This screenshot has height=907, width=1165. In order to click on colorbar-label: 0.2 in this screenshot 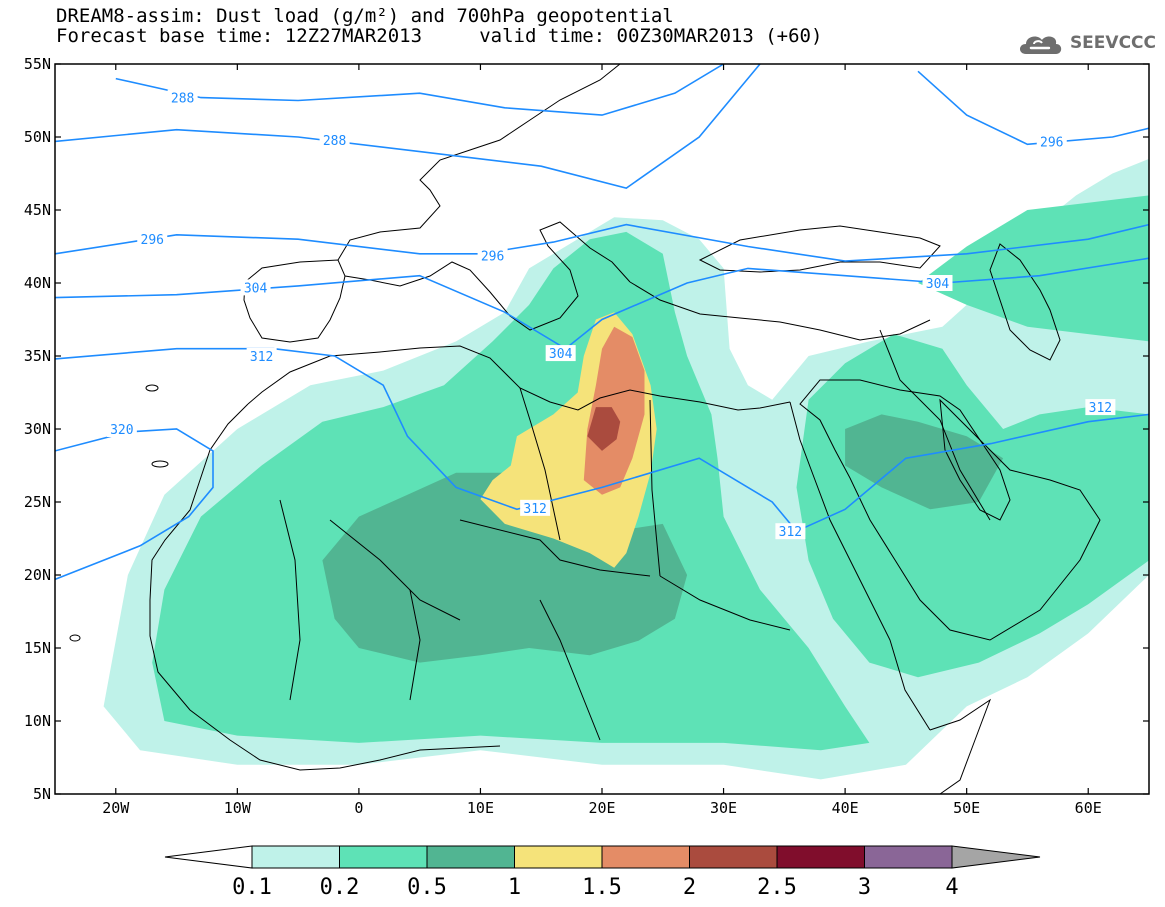, I will do `click(340, 887)`.